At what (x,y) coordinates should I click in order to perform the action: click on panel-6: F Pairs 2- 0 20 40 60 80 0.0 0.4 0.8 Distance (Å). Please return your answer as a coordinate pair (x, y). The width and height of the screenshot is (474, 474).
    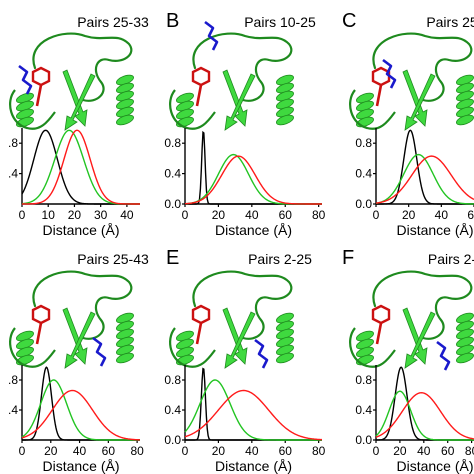
    Looking at the image, I should click on (408, 360).